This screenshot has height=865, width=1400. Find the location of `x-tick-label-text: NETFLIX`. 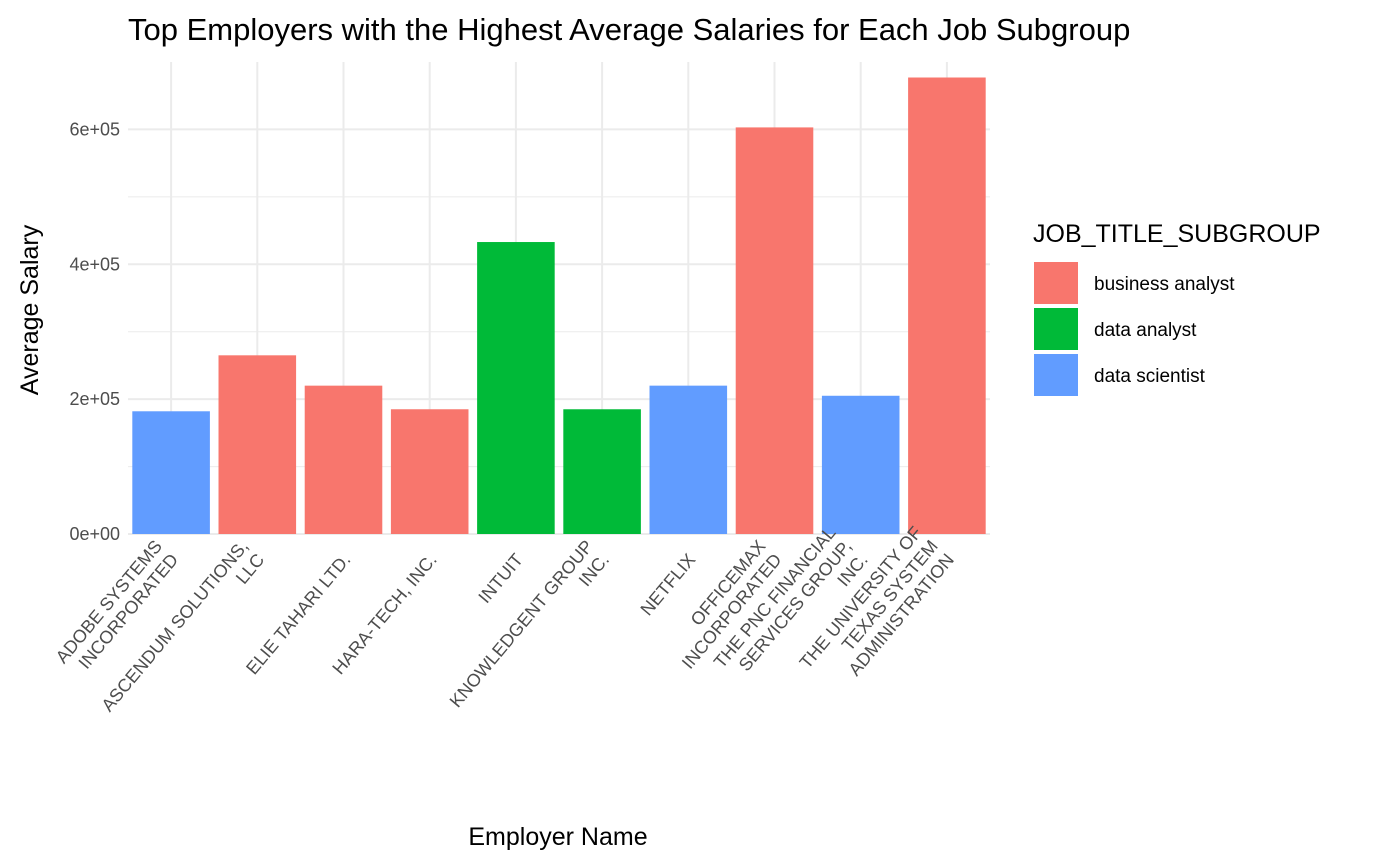

x-tick-label-text: NETFLIX is located at coordinates (667, 585).